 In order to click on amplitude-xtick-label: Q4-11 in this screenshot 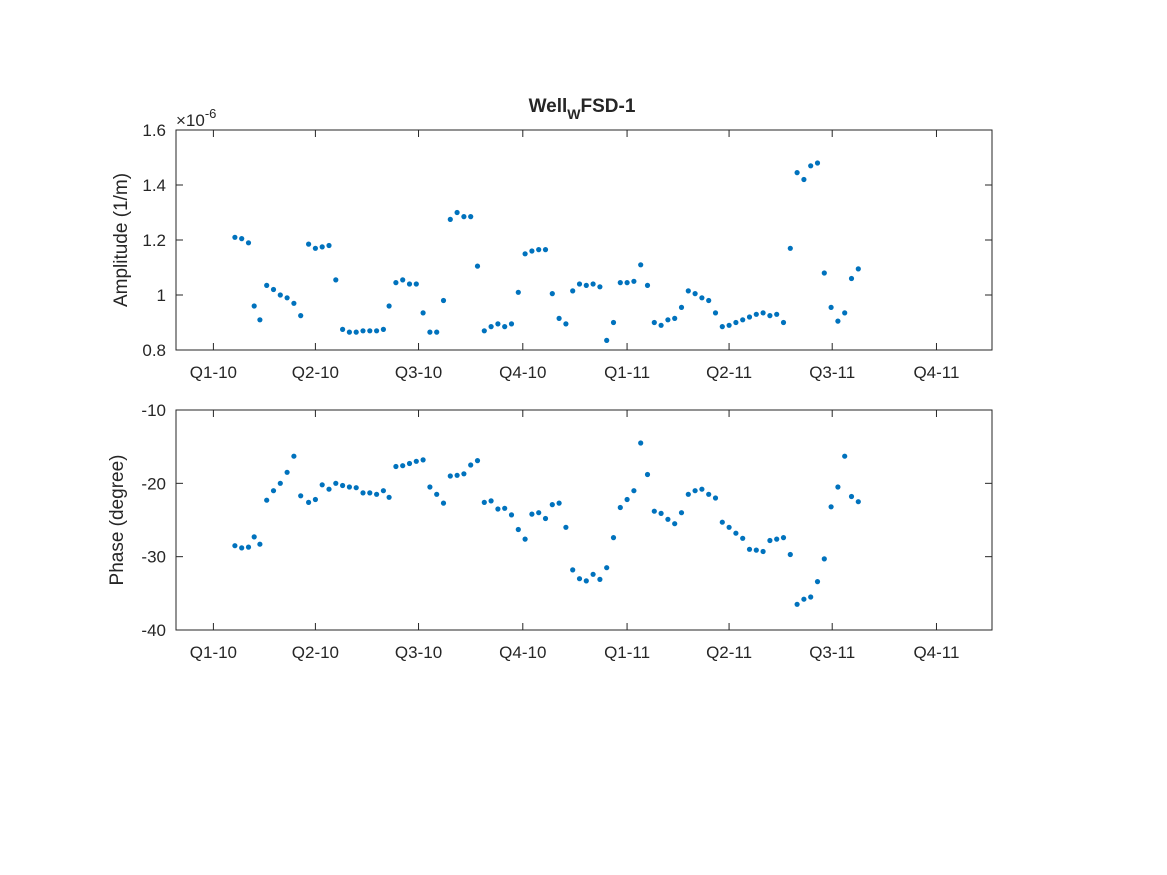, I will do `click(936, 372)`.